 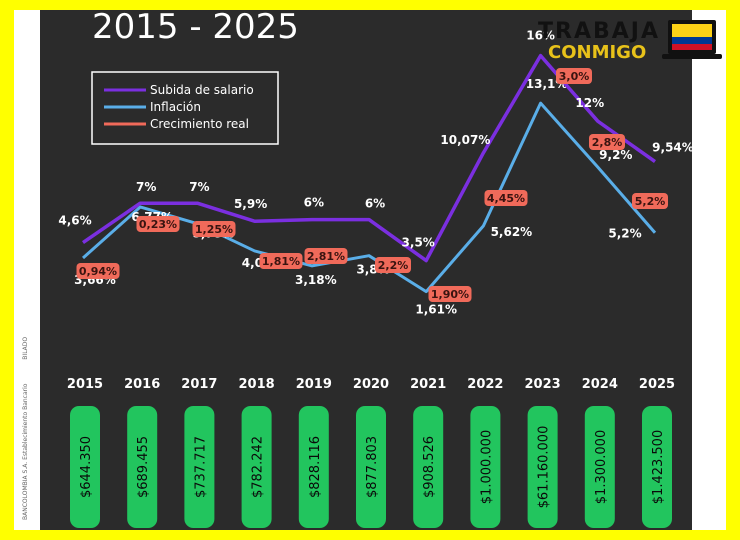 What do you see at coordinates (250, 204) in the screenshot?
I see `salary-label: 5,9%` at bounding box center [250, 204].